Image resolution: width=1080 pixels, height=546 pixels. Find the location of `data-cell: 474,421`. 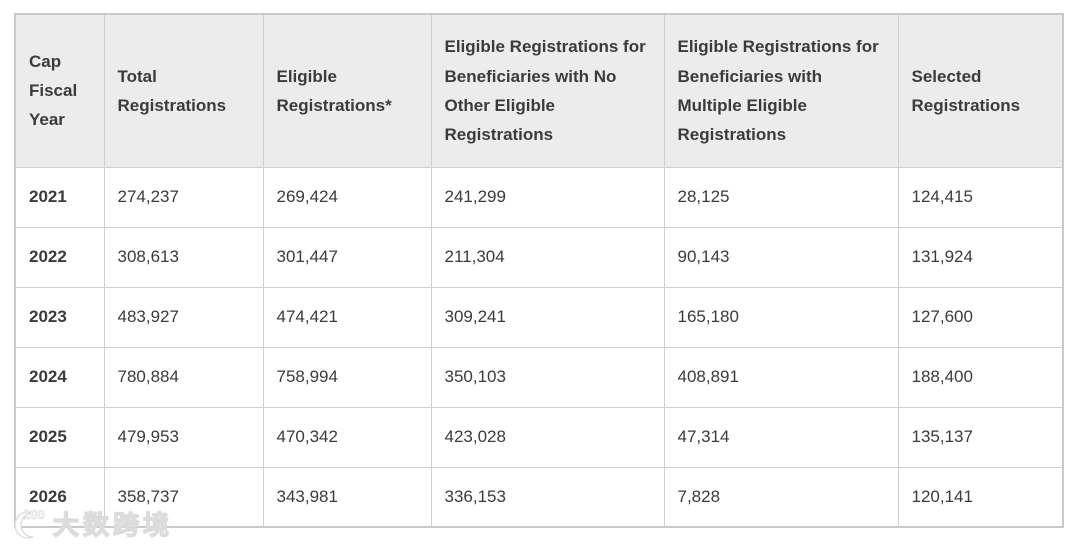

data-cell: 474,421 is located at coordinates (347, 317).